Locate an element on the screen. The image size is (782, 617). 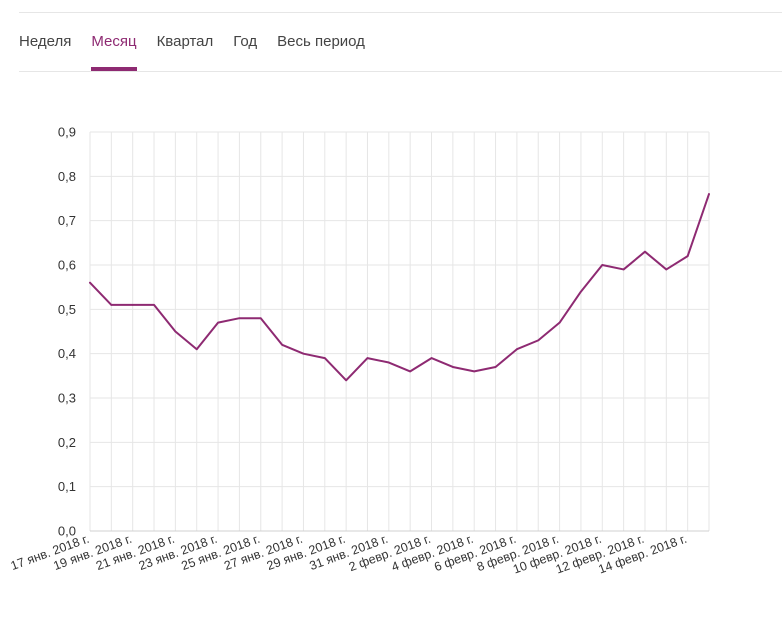
y-tick-label: 0,4 is located at coordinates (67, 353).